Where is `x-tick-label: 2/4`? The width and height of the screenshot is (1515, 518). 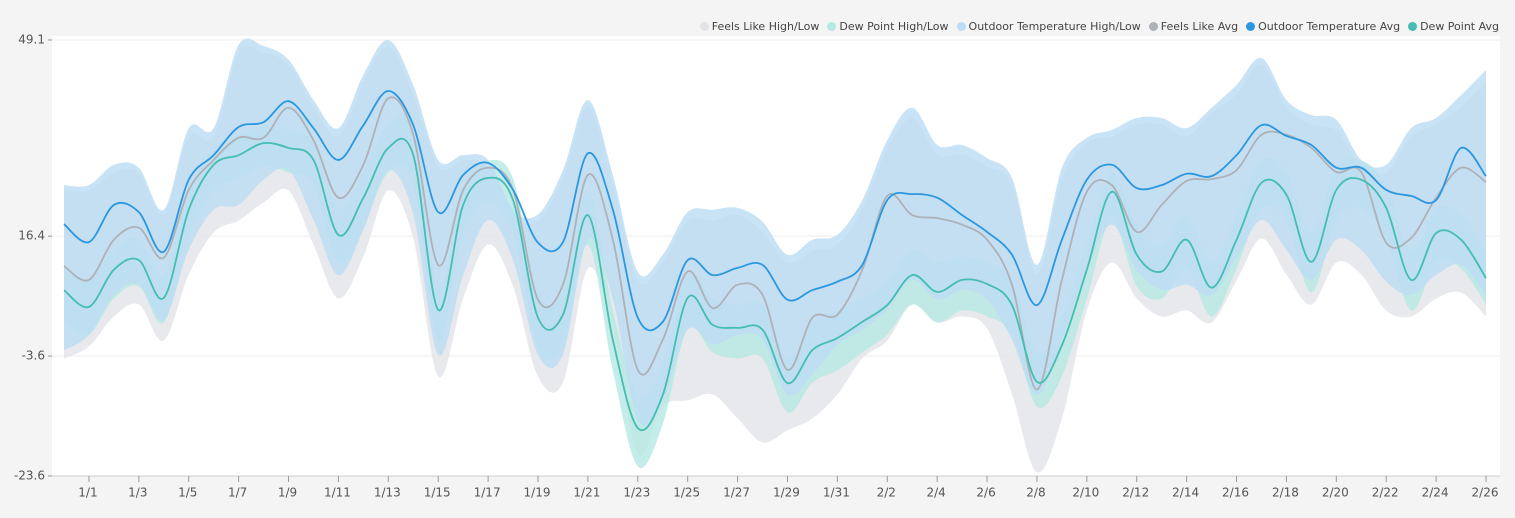
x-tick-label: 2/4 is located at coordinates (936, 493).